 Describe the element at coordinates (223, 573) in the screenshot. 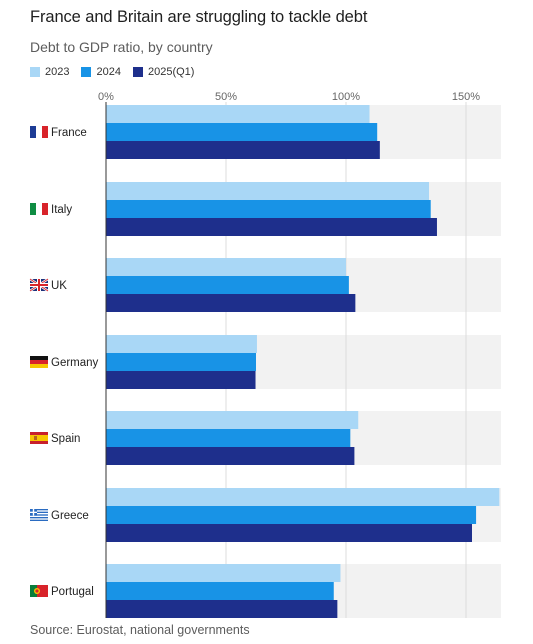

I see `bar-portugal-2023` at that location.